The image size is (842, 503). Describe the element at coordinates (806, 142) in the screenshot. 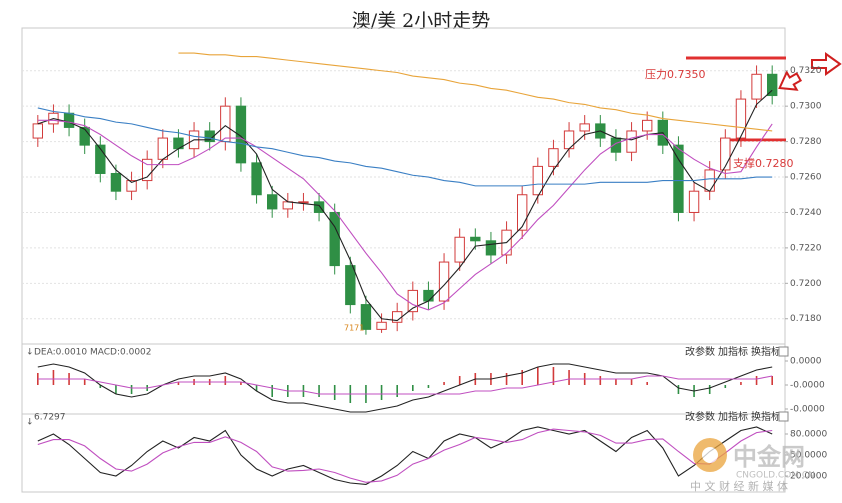

I see `y-tick-label: 0.7280` at that location.